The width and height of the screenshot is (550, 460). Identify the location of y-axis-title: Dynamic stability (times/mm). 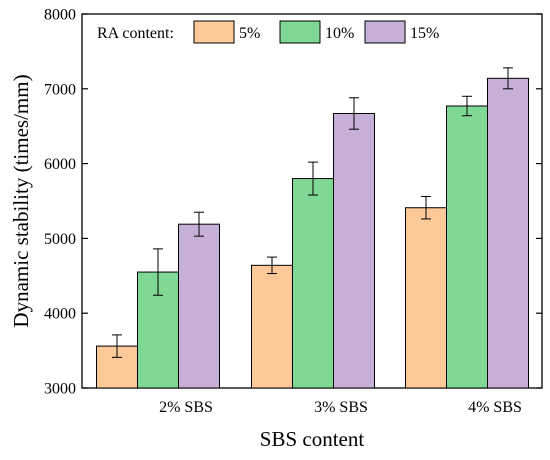
(21, 200).